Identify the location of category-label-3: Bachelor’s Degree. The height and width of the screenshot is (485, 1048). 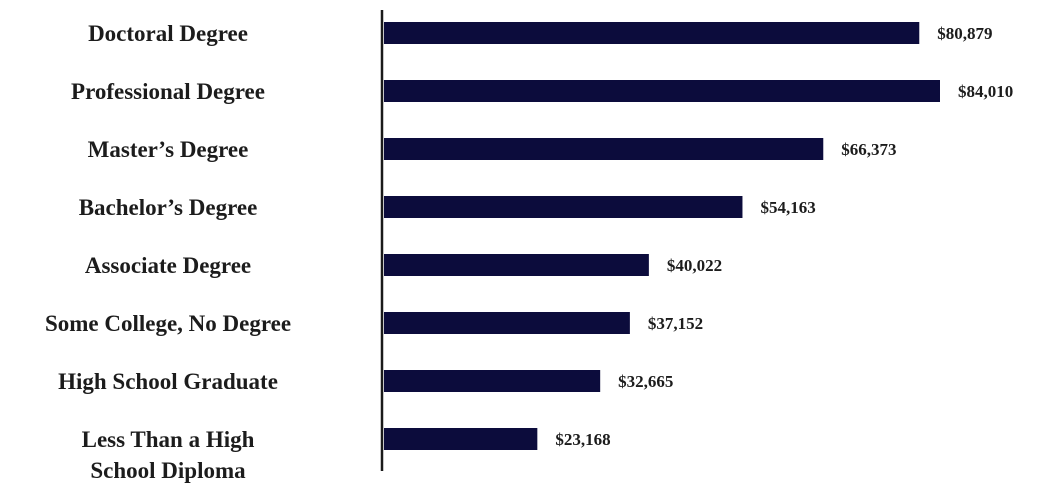
(168, 207).